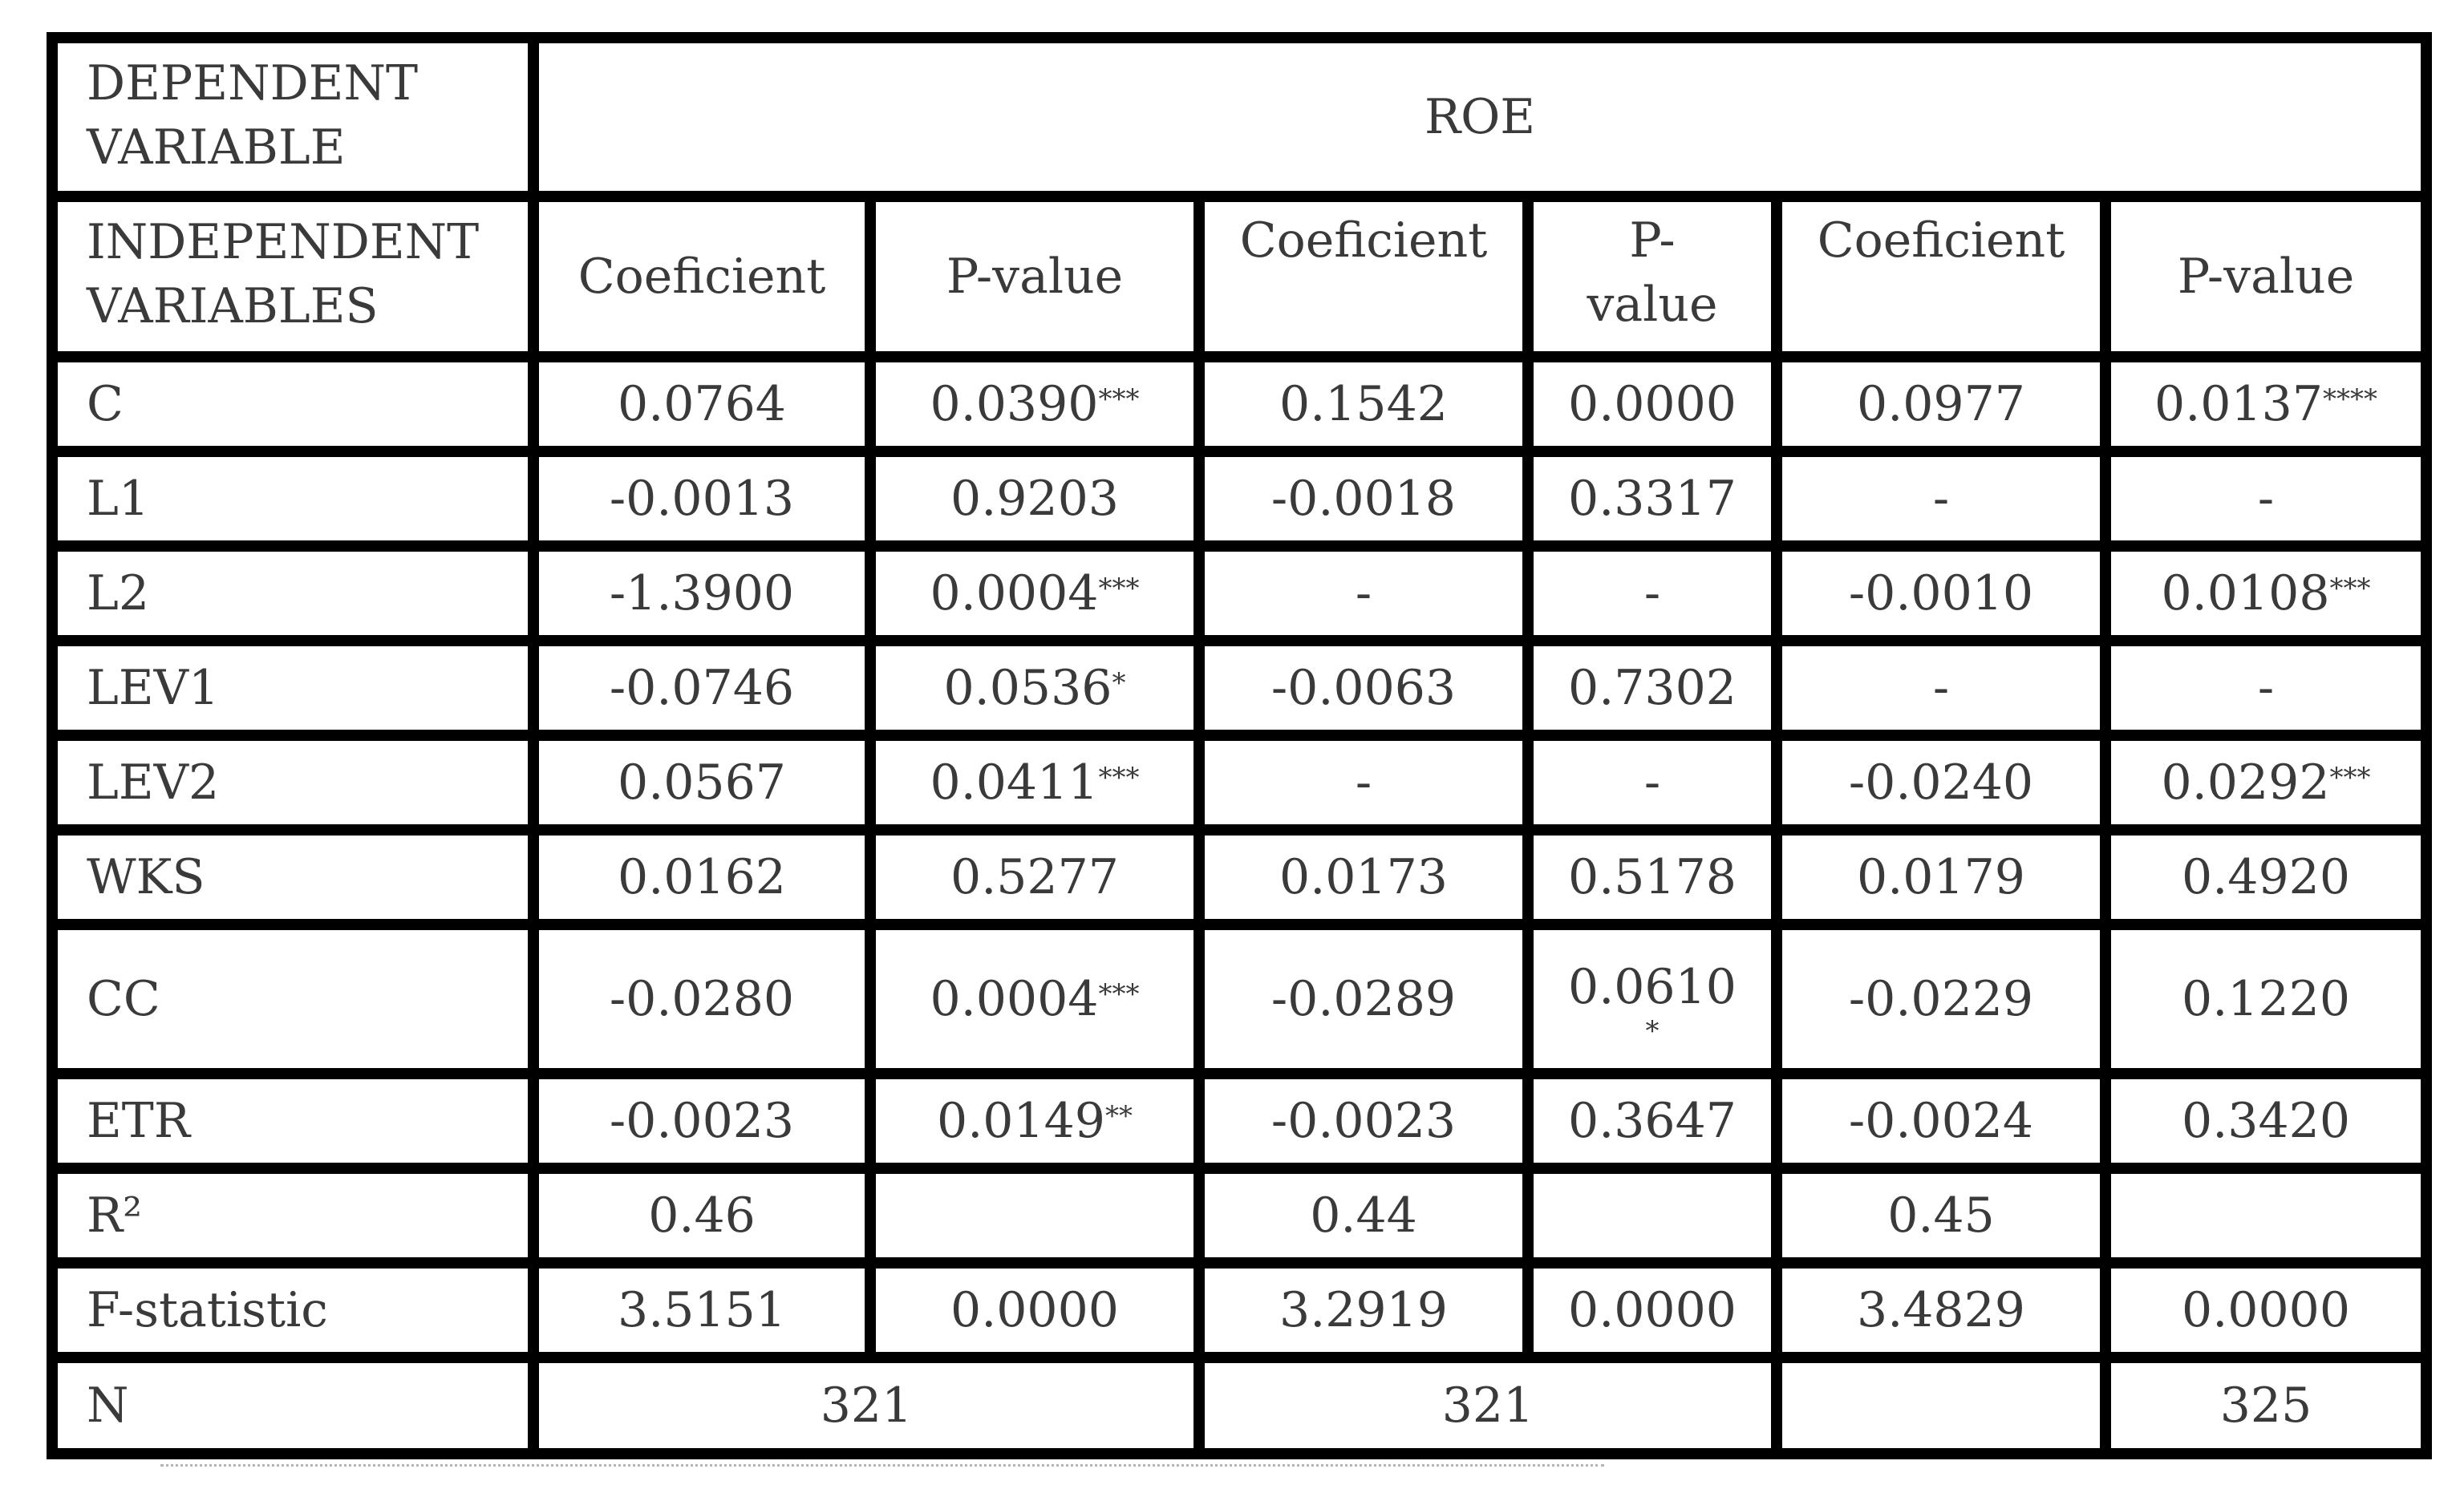 The image size is (2464, 1485). I want to click on coefficient-cell: 3.2919, so click(1364, 1310).